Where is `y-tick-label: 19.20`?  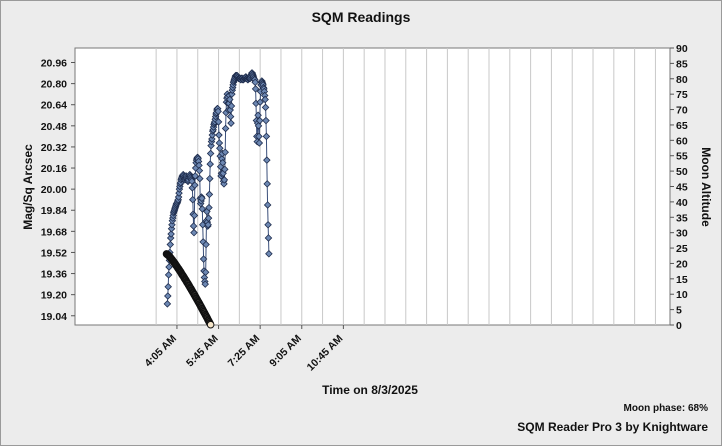 y-tick-label: 19.20 is located at coordinates (54, 296).